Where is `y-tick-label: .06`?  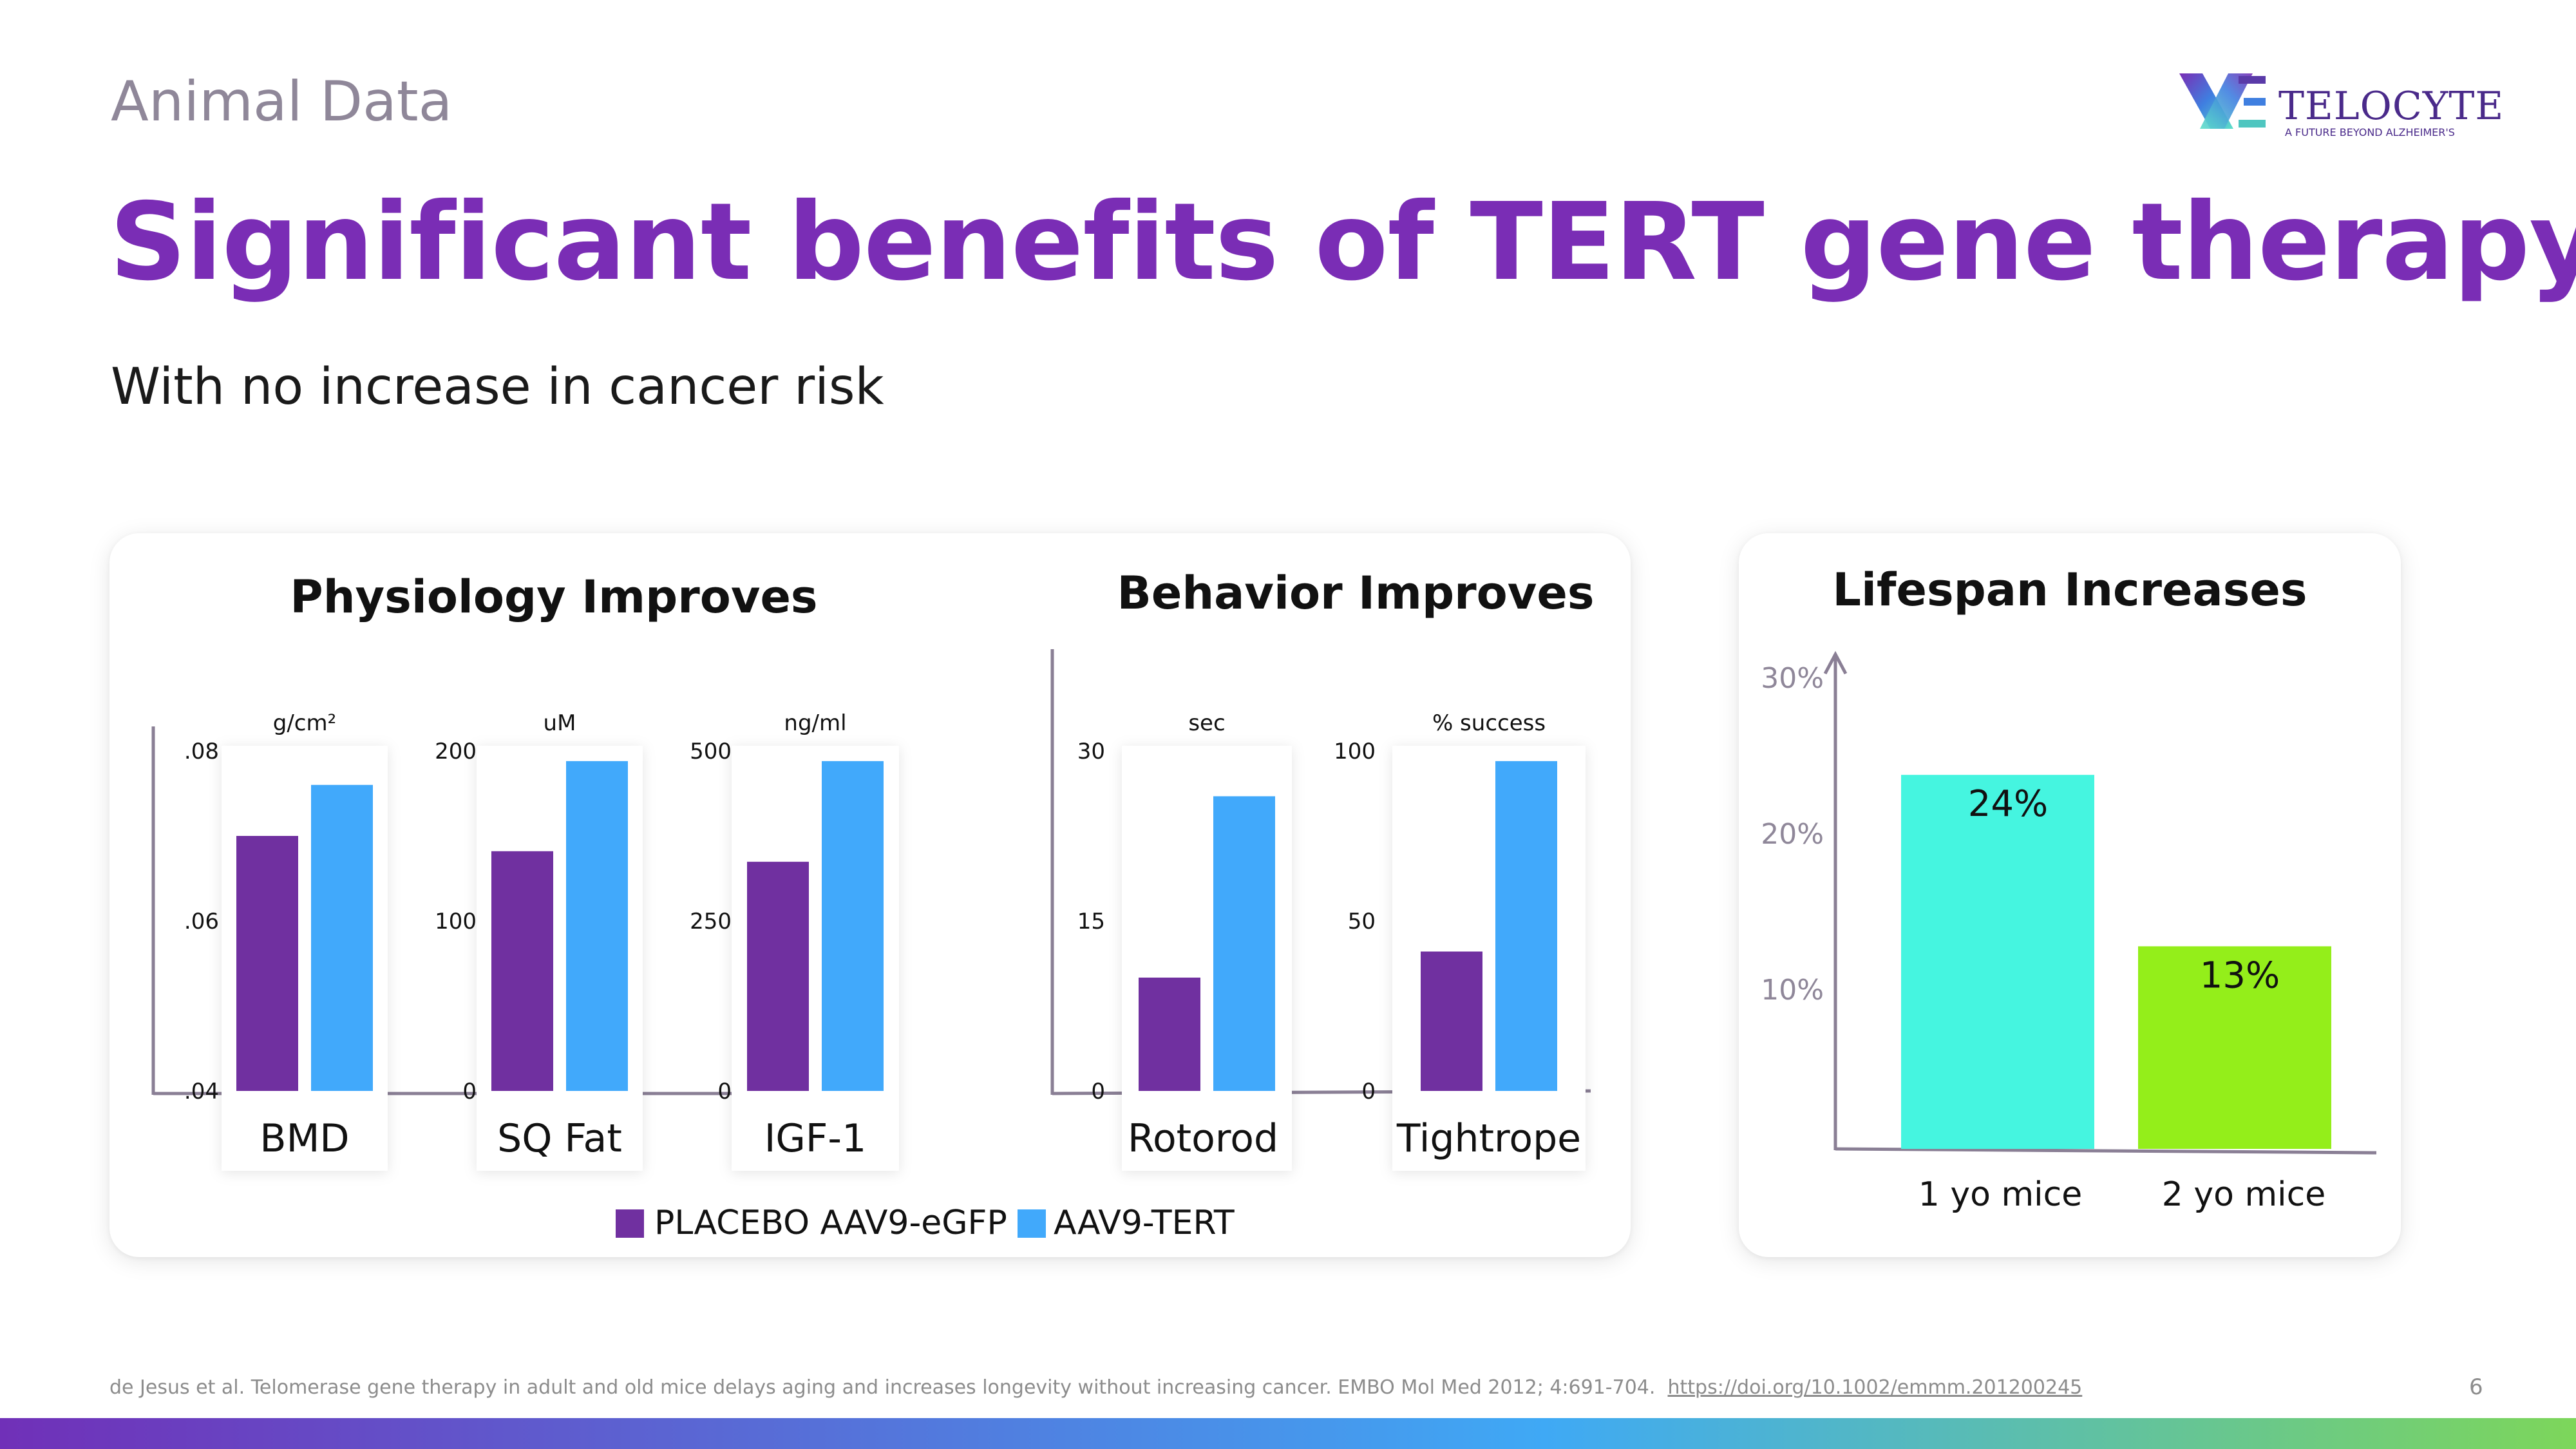
y-tick-label: .06 is located at coordinates (201, 921).